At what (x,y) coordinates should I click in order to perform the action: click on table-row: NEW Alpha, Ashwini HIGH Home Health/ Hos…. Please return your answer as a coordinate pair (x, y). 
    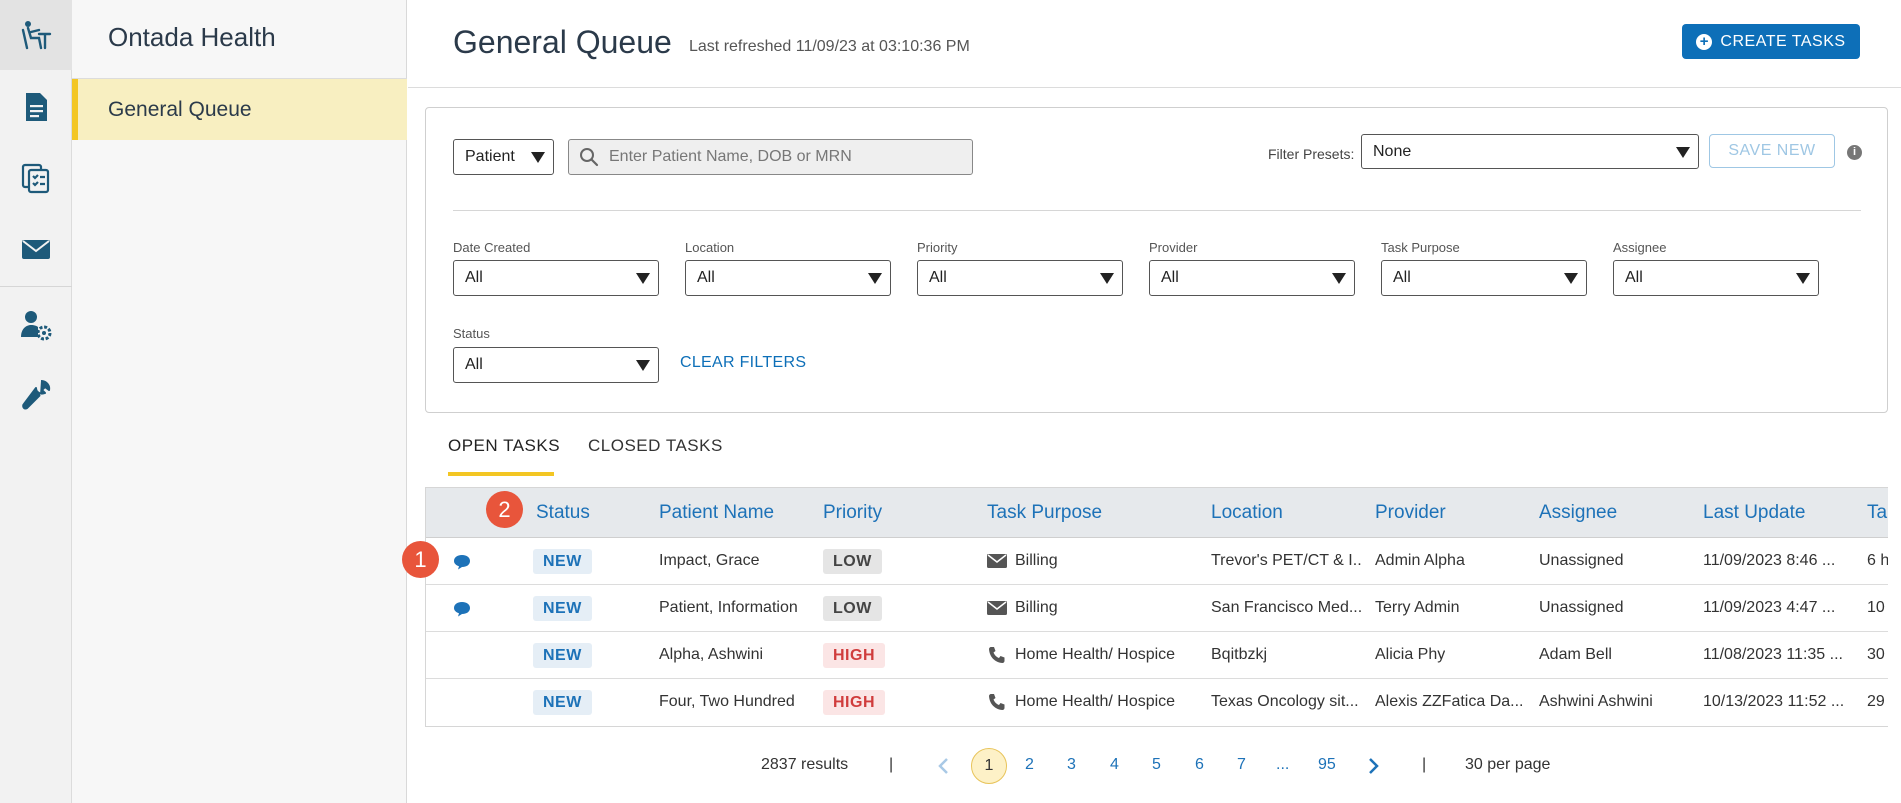
    Looking at the image, I should click on (1157, 655).